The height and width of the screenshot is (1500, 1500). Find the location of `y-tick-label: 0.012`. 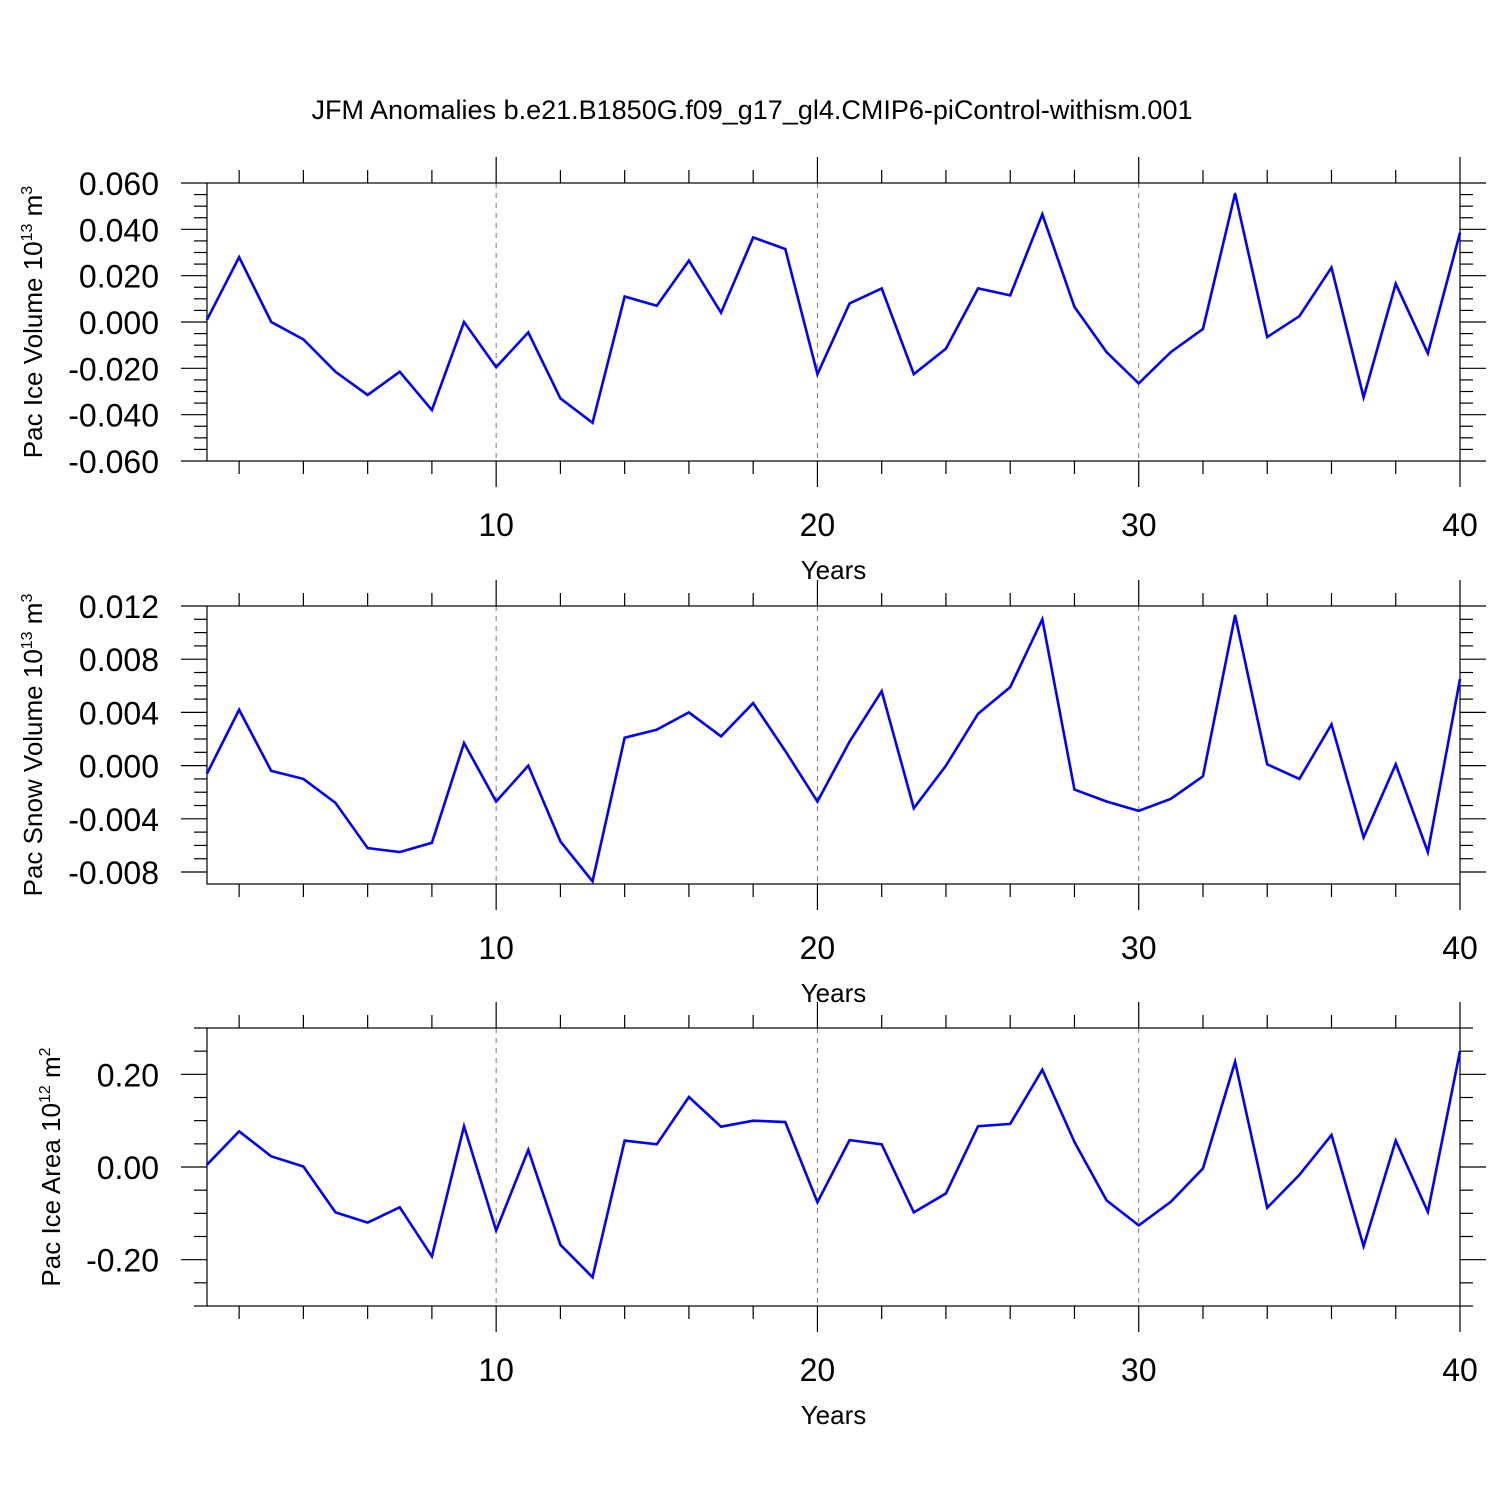

y-tick-label: 0.012 is located at coordinates (119, 607).